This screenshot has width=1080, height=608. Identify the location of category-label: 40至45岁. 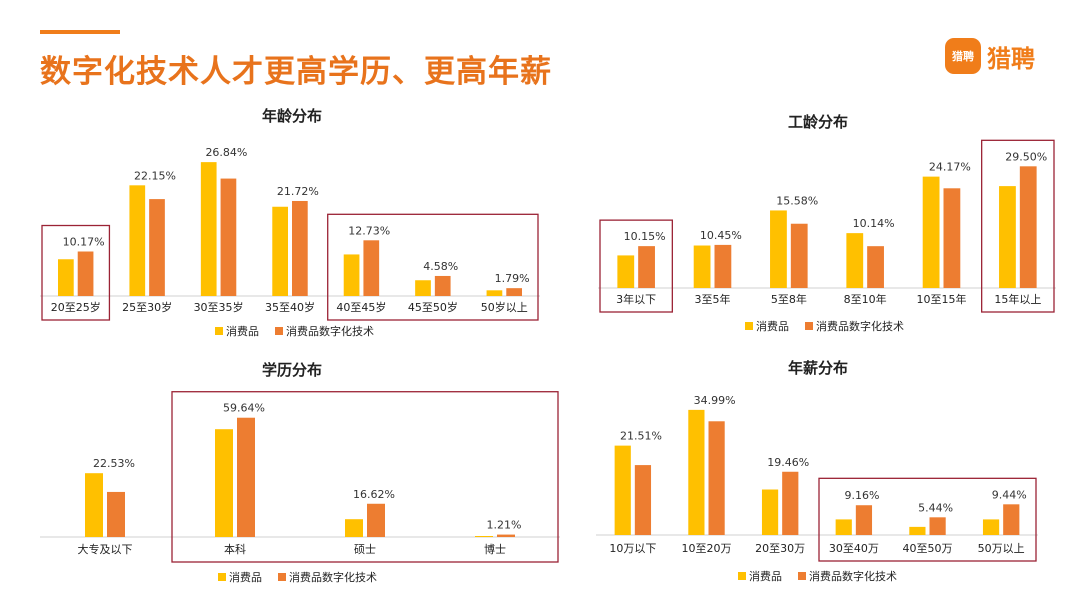
(361, 307).